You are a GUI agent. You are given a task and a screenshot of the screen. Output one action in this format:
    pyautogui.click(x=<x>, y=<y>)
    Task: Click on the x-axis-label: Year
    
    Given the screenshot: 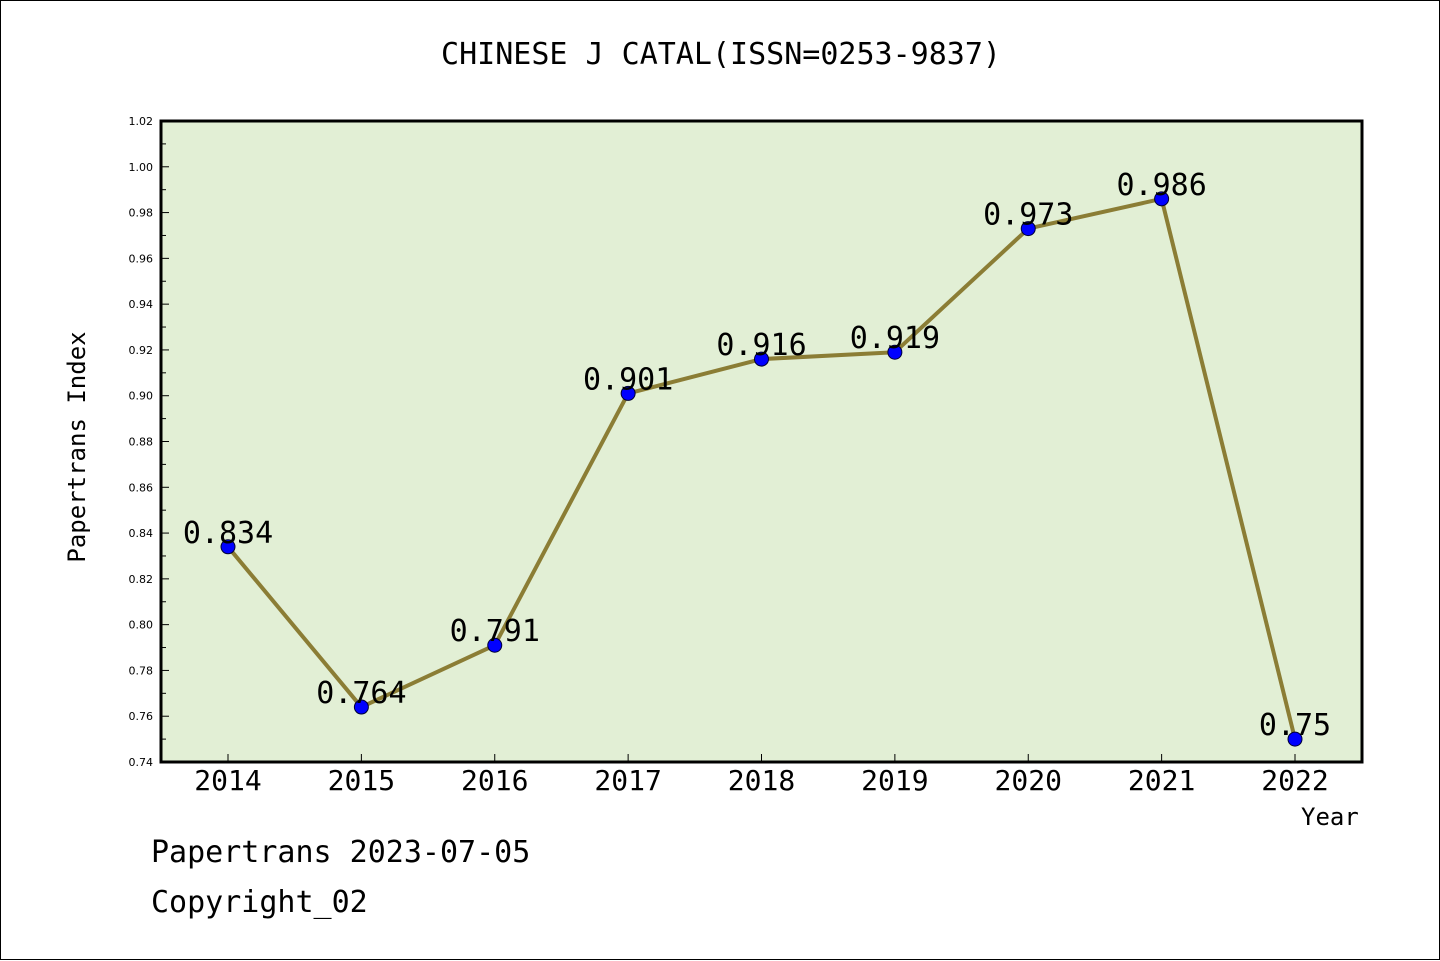 What is the action you would take?
    pyautogui.click(x=1330, y=817)
    